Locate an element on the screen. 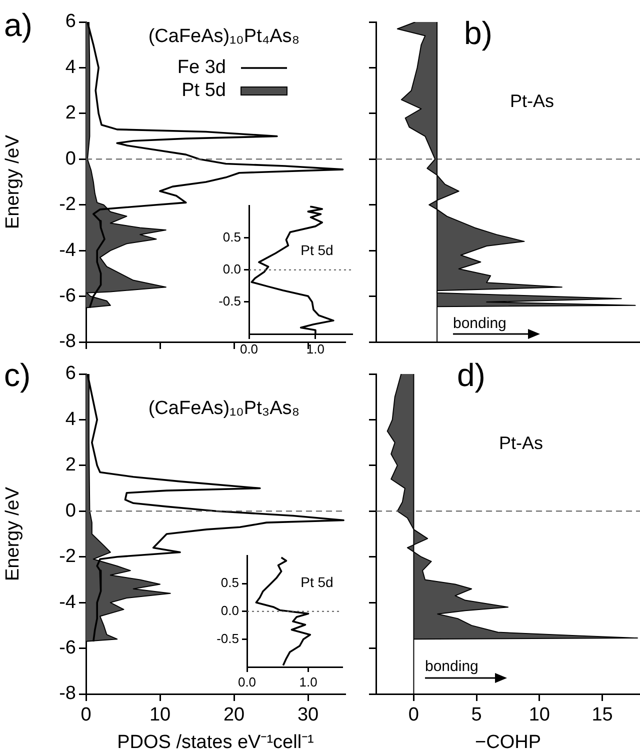  annotation: (CaFeAs)₁₀Pt₄As₈ is located at coordinates (224, 36).